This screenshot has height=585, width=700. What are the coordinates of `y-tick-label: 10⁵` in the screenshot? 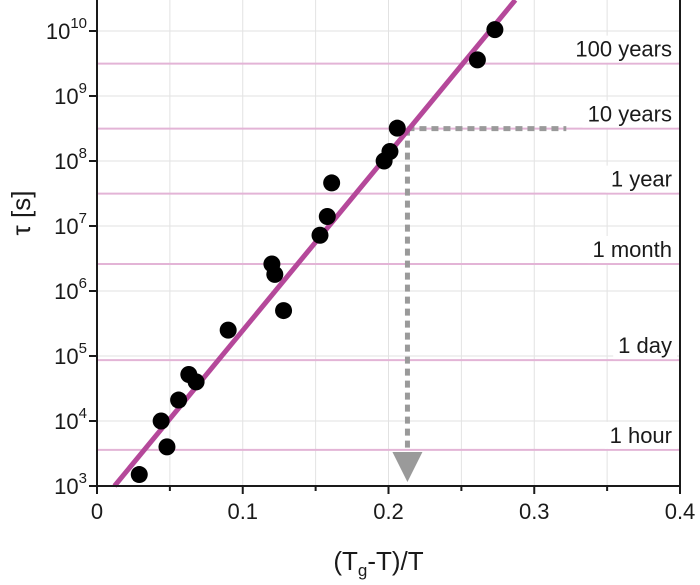 It's located at (70, 354).